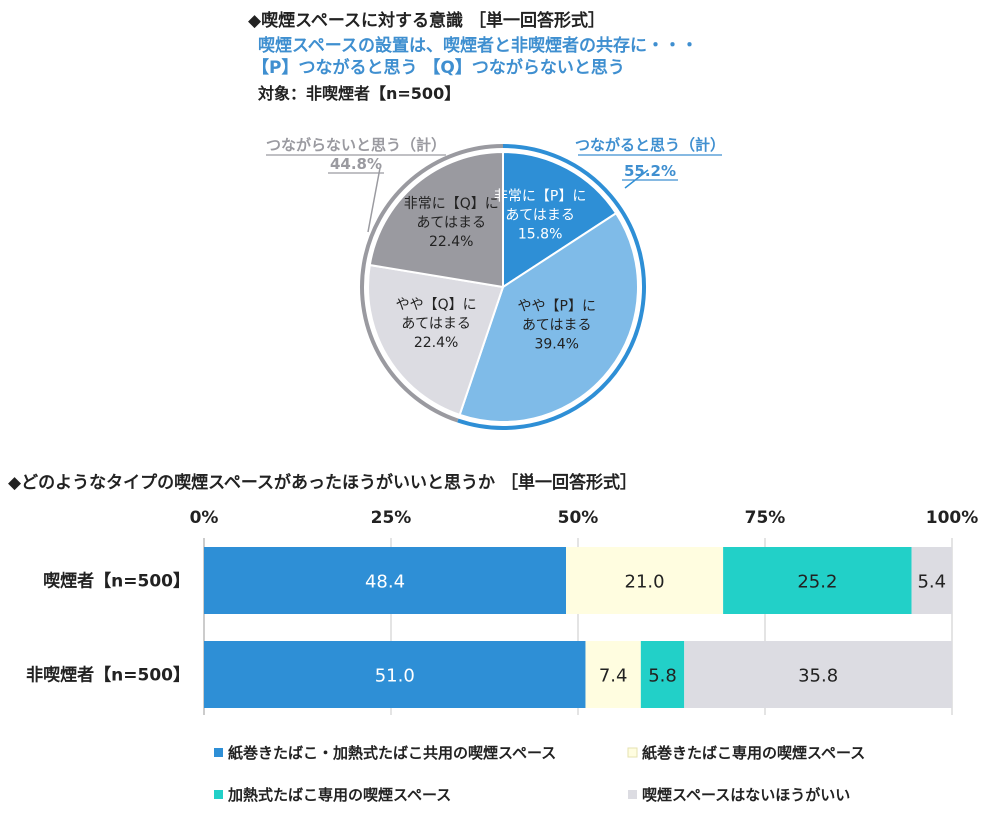 This screenshot has width=1000, height=818. Describe the element at coordinates (557, 326) in the screenshot. I see `pie-slice-label-2: やや【P】にあてはまる 39.4%` at that location.